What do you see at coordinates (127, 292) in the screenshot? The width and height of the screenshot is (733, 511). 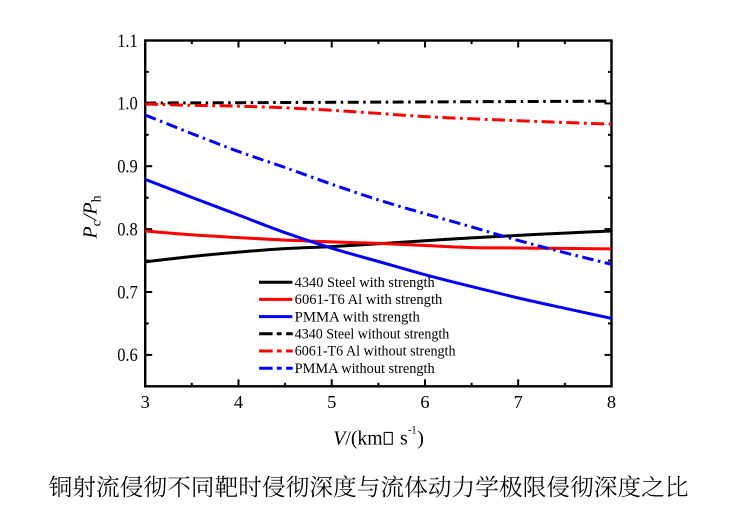 I see `svg-text: 0.7` at bounding box center [127, 292].